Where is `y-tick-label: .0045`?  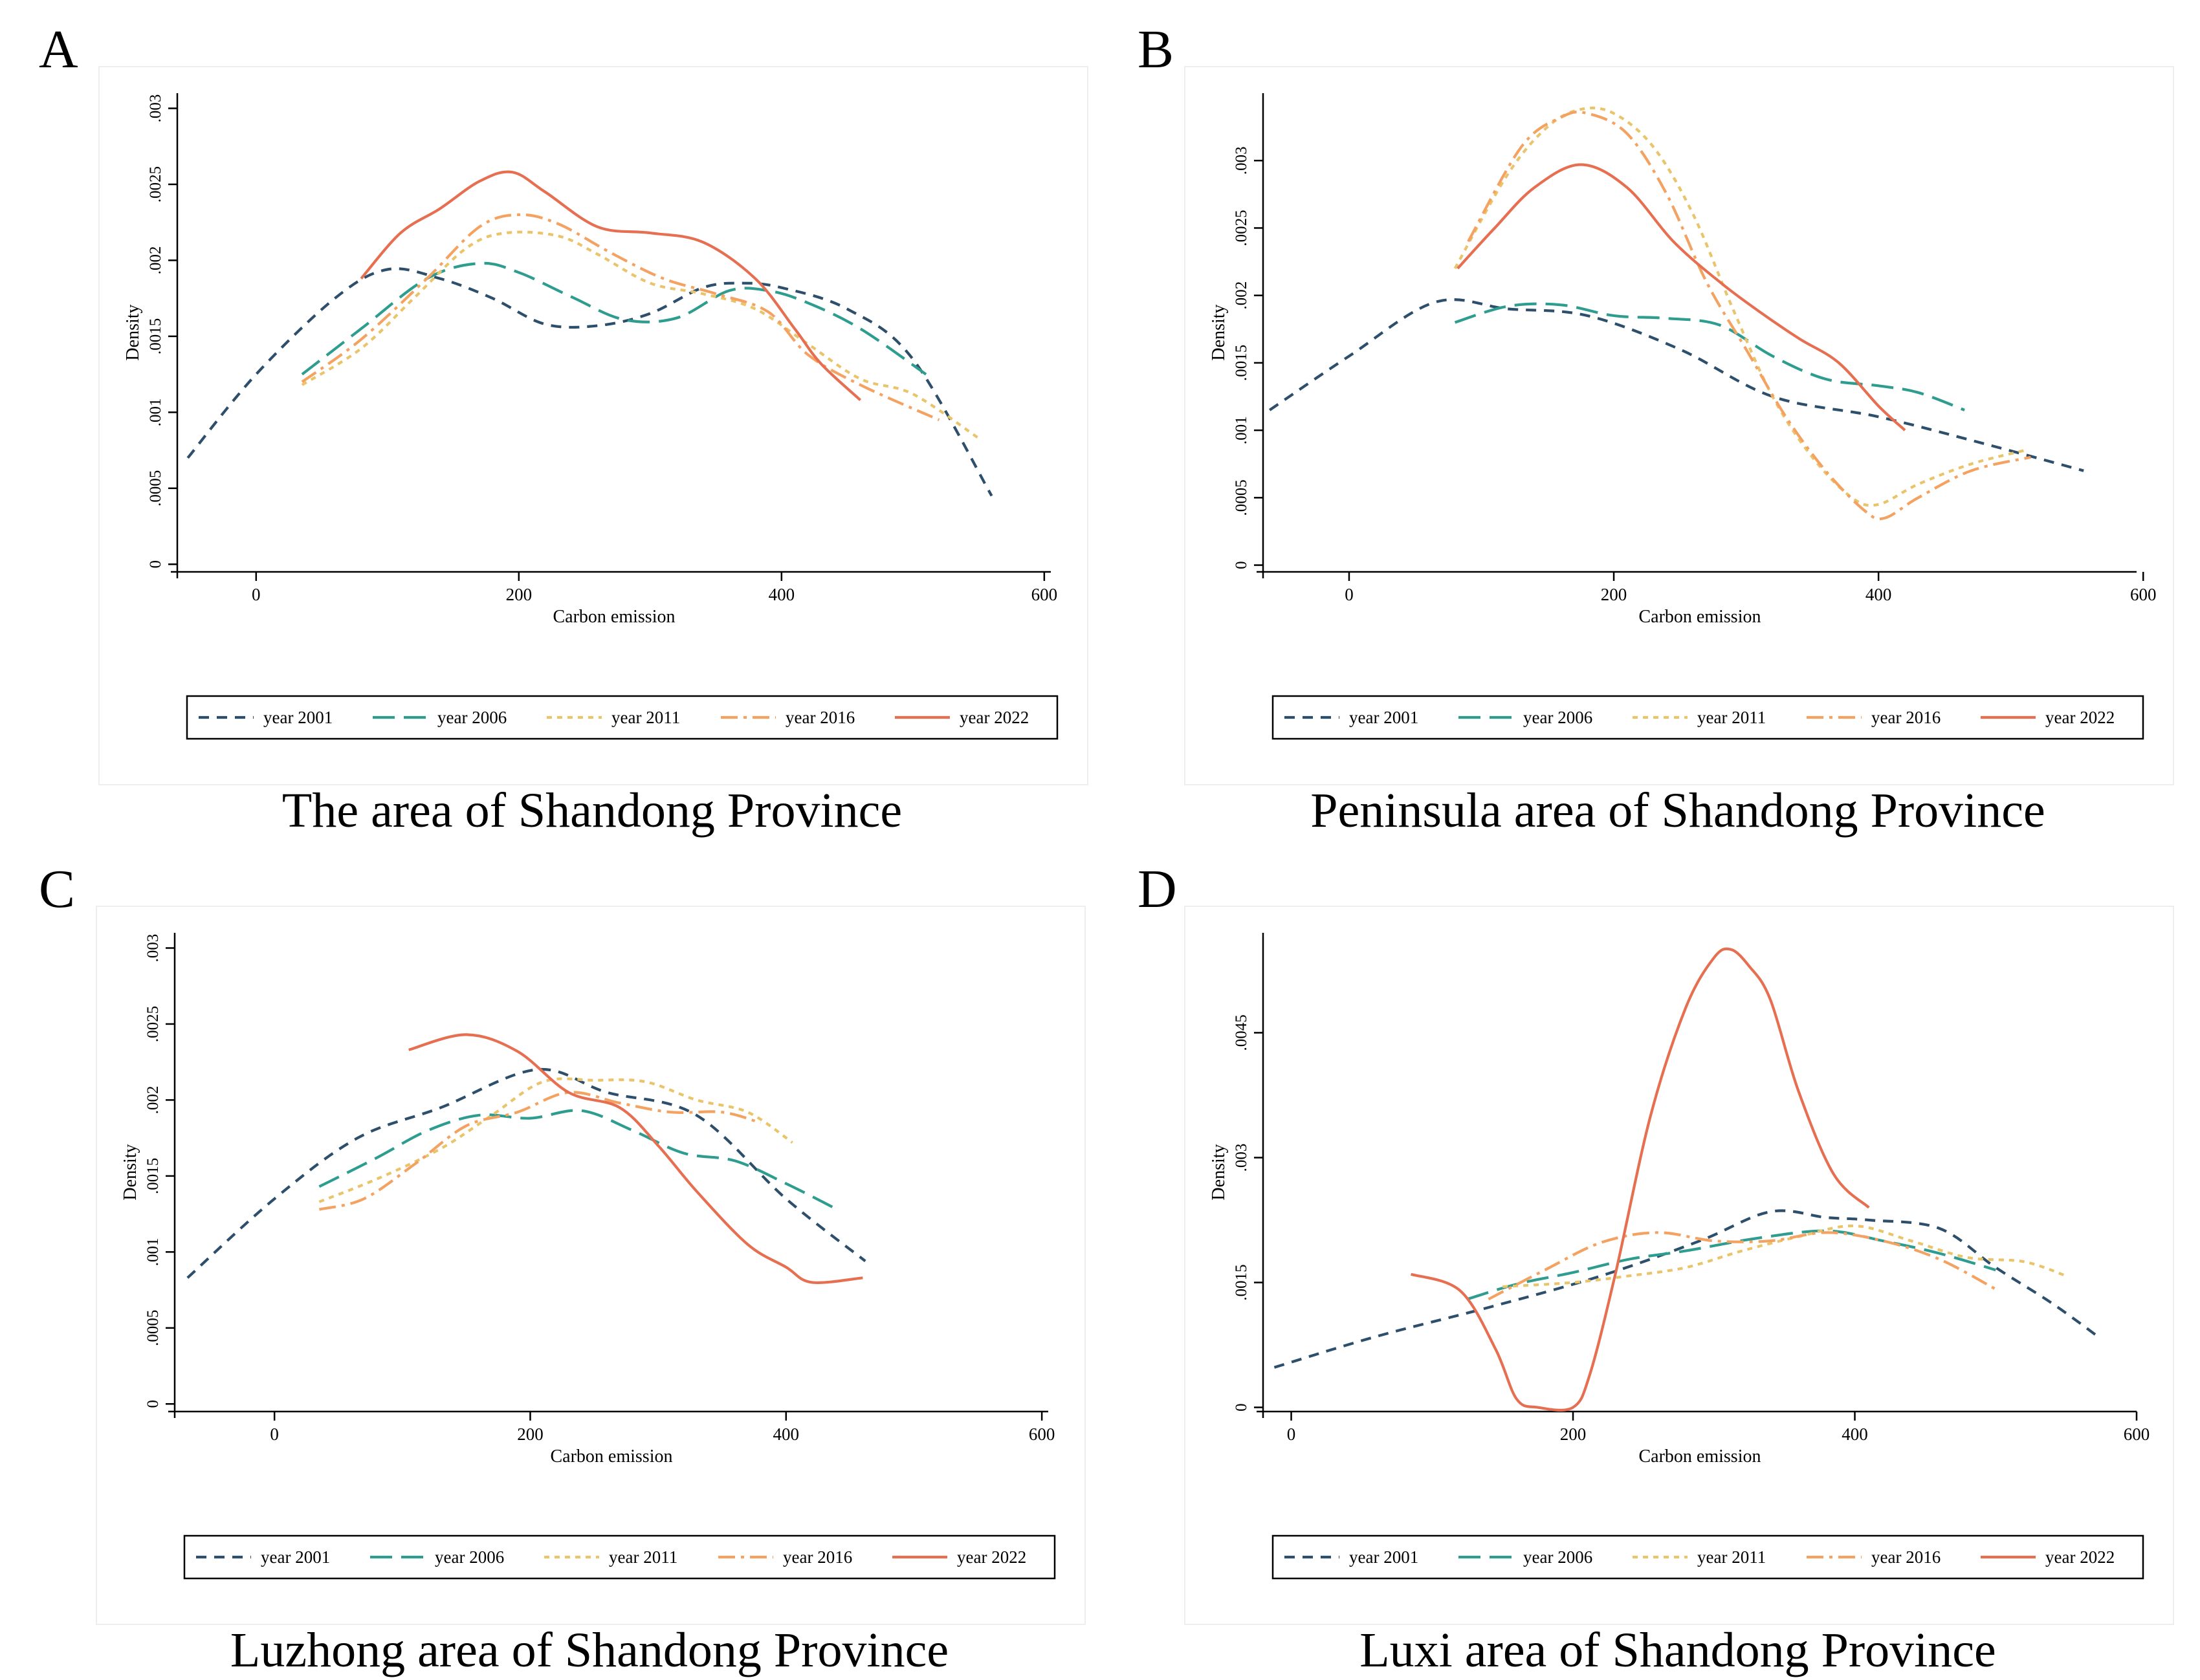
y-tick-label: .0045 is located at coordinates (1241, 1032).